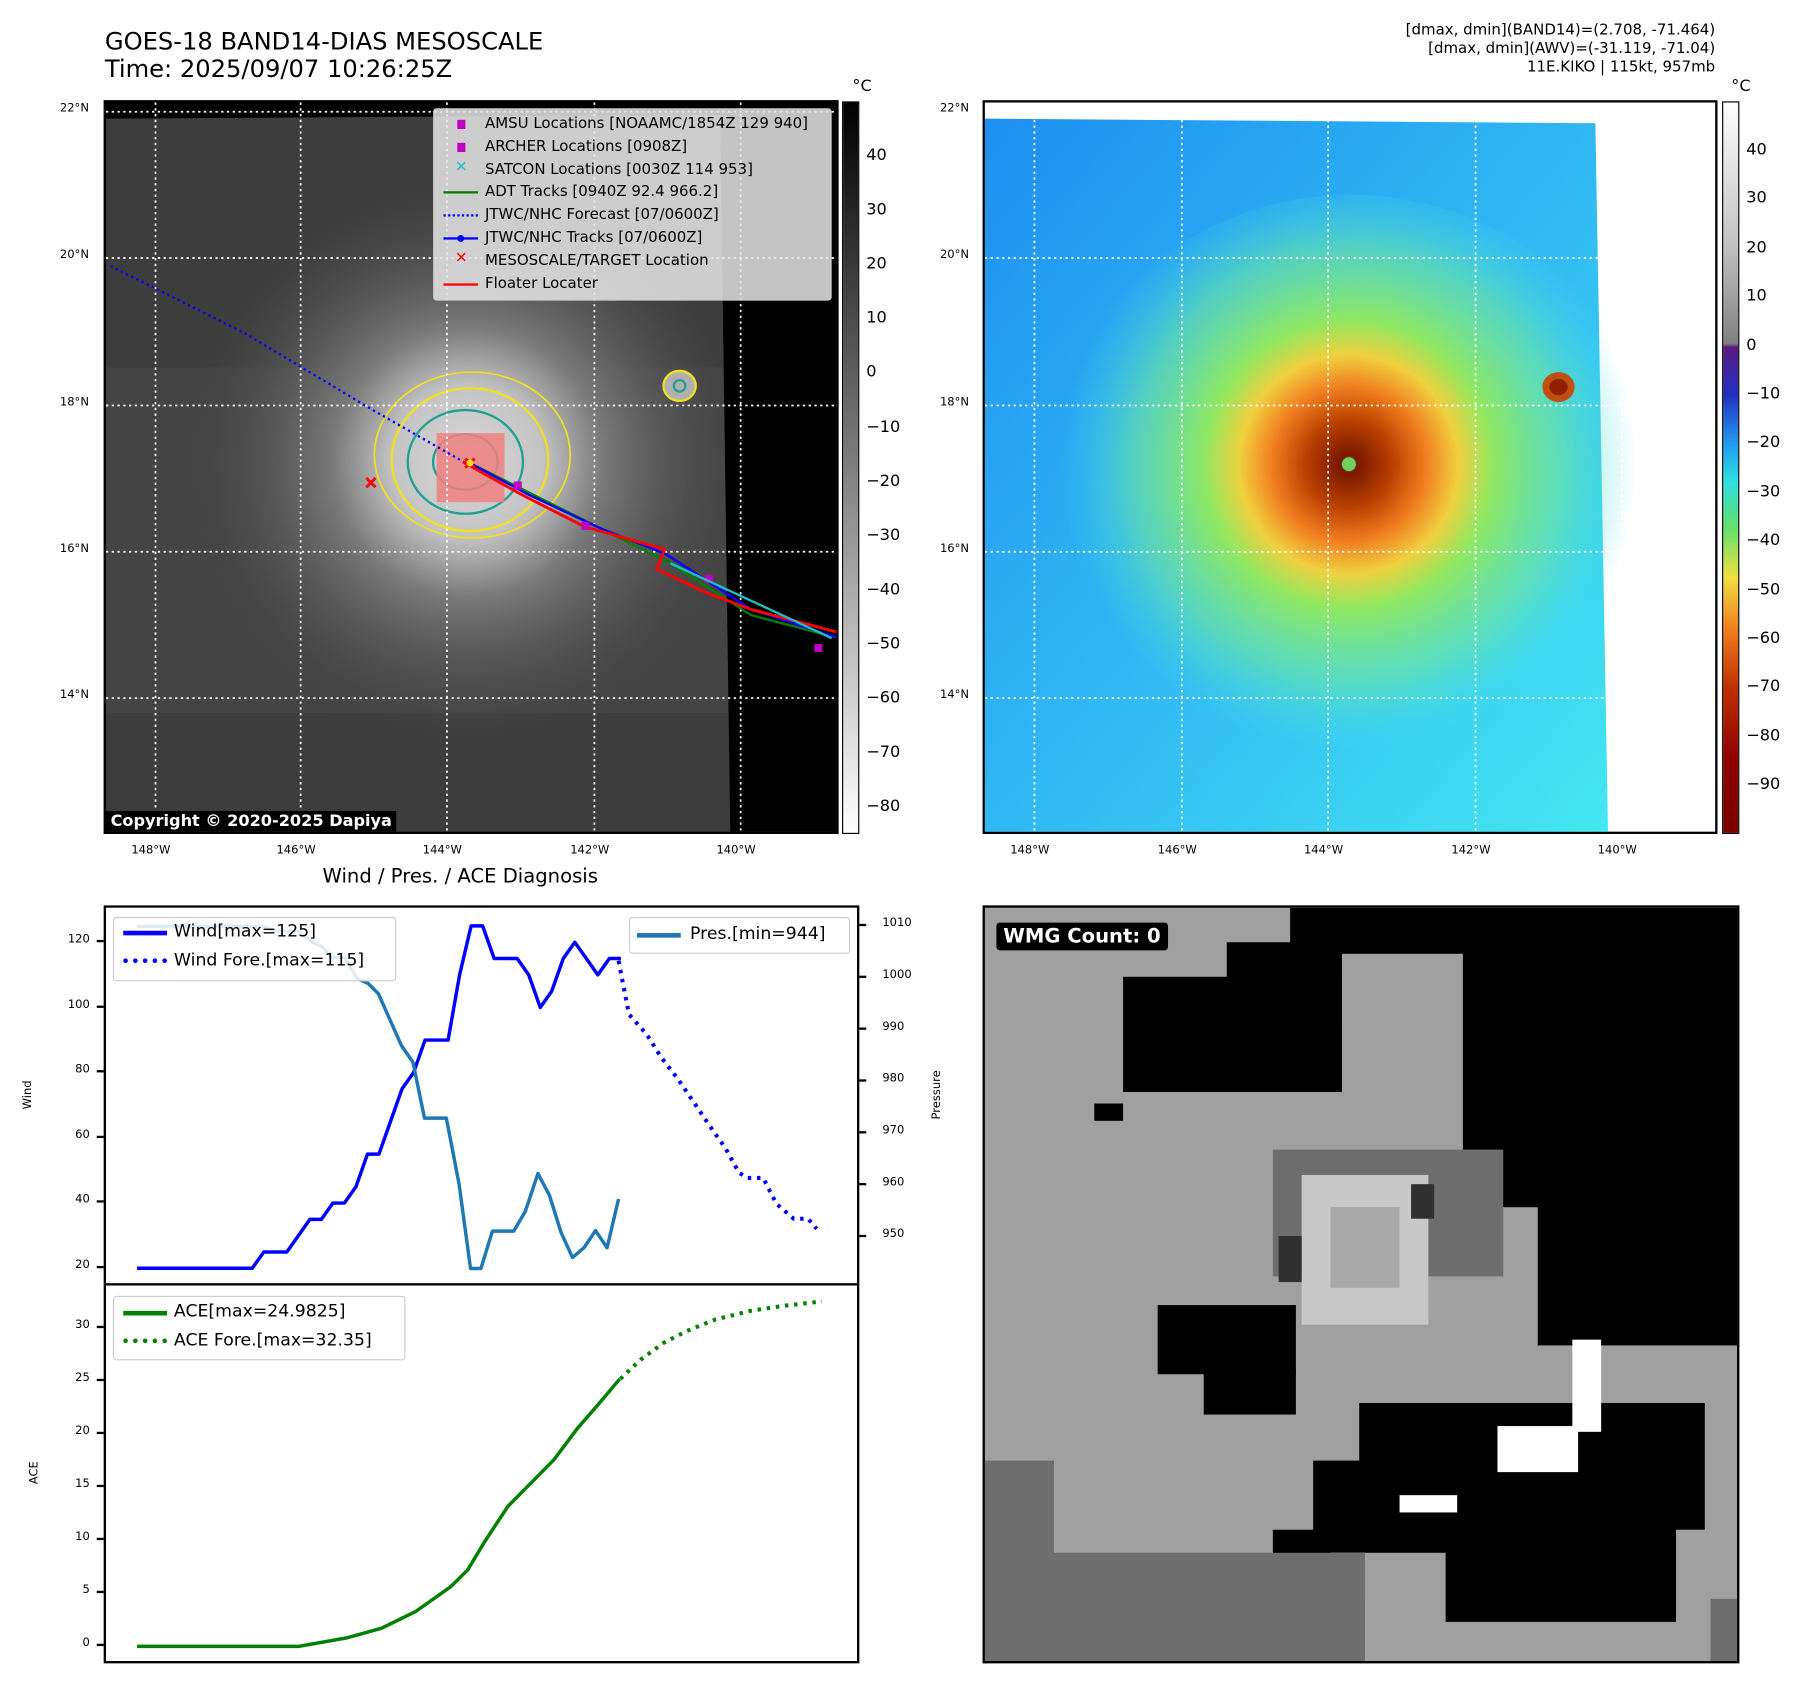 The width and height of the screenshot is (1797, 1690). I want to click on ace-plot, so click(480, 1474).